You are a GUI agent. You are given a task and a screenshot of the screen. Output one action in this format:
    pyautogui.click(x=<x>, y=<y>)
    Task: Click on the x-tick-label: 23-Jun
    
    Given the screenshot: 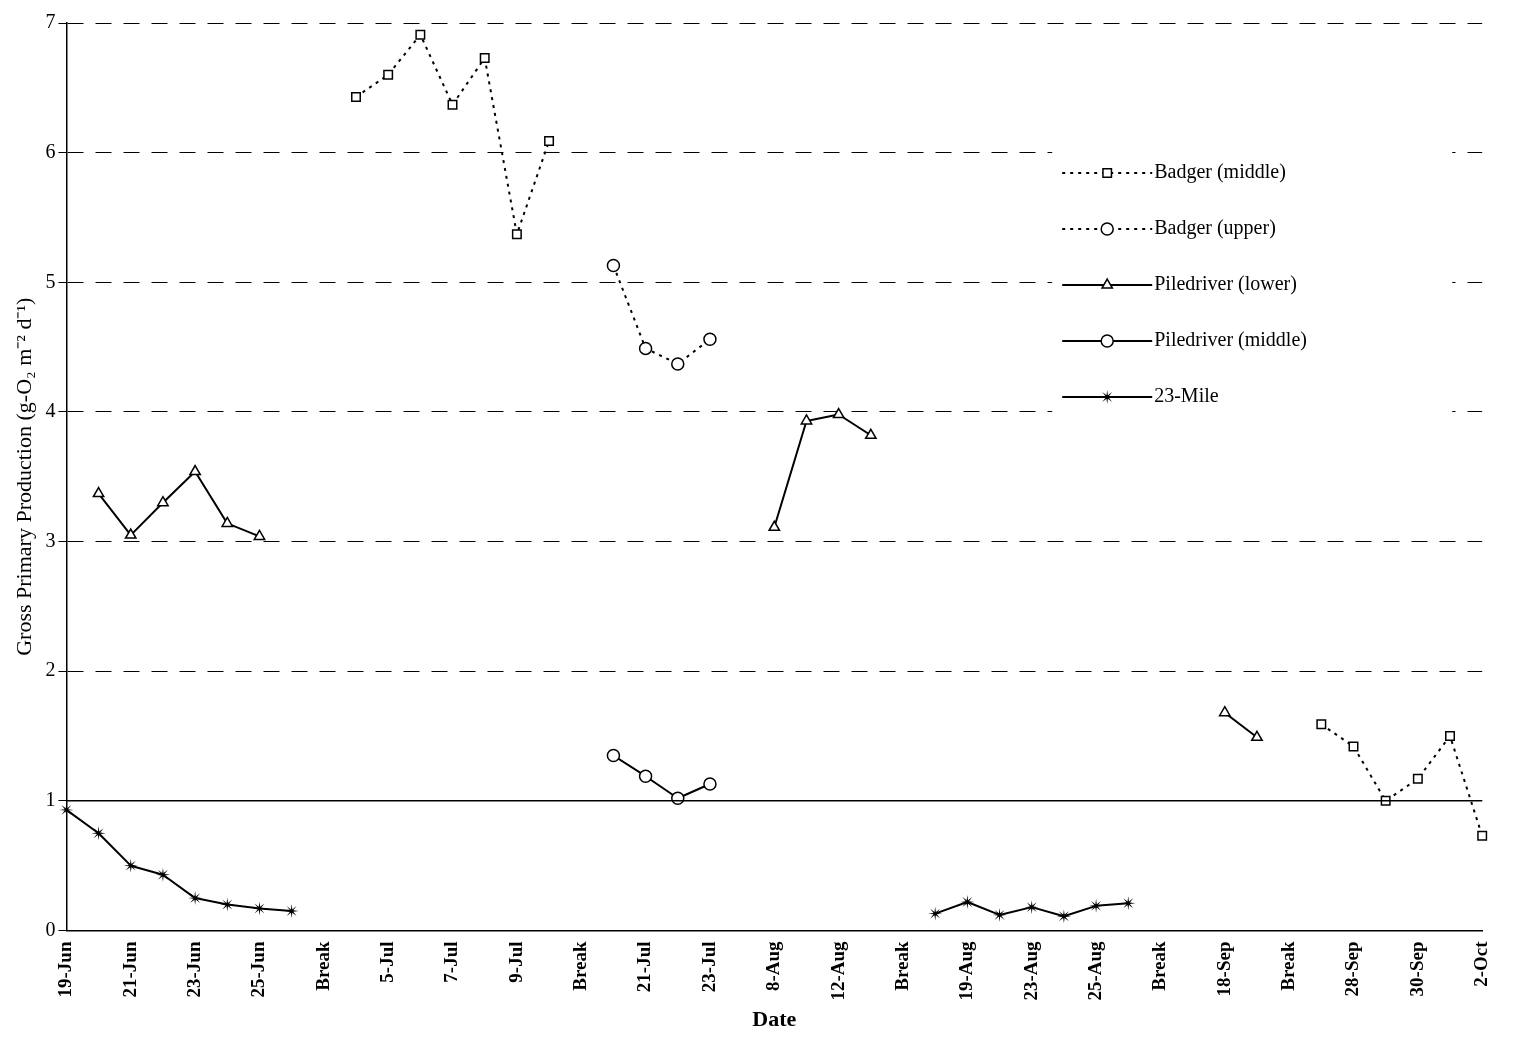 What is the action you would take?
    pyautogui.click(x=194, y=969)
    